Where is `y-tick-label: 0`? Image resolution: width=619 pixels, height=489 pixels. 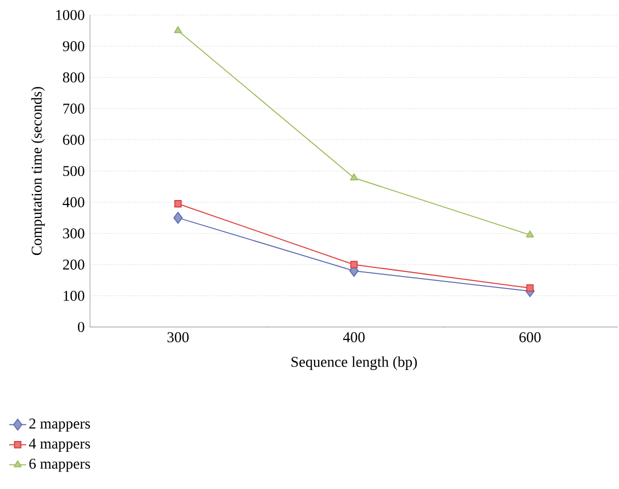
y-tick-label: 0 is located at coordinates (81, 327).